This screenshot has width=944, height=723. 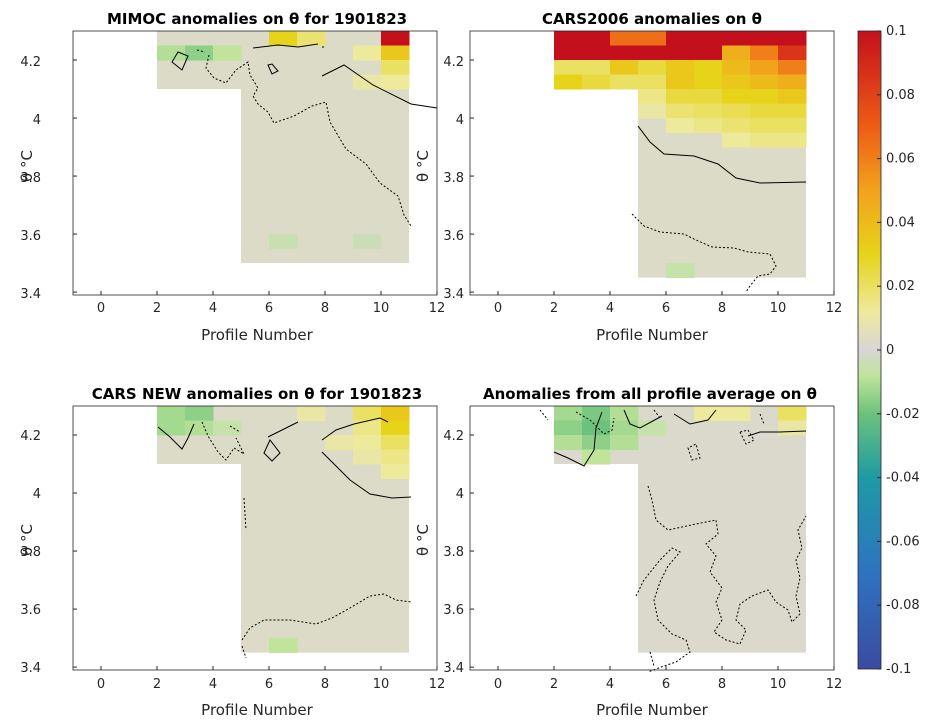 What do you see at coordinates (903, 414) in the screenshot?
I see `colorbar-tick-label: -0.02` at bounding box center [903, 414].